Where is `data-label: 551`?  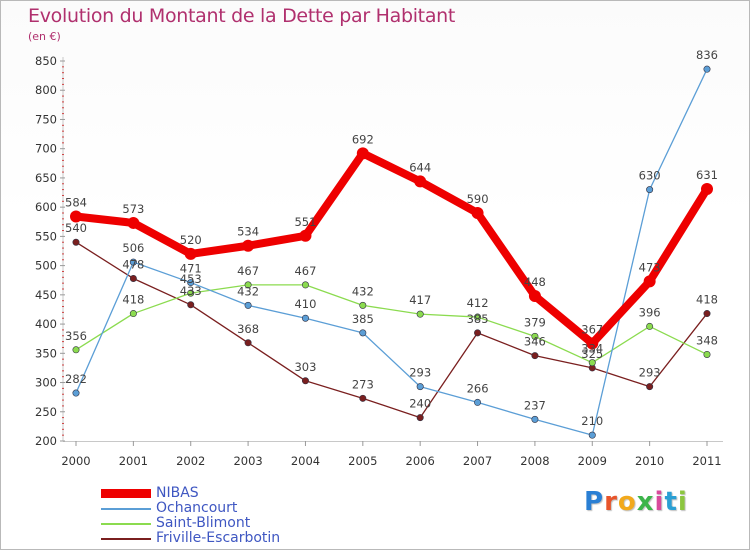
data-label: 551 is located at coordinates (305, 222).